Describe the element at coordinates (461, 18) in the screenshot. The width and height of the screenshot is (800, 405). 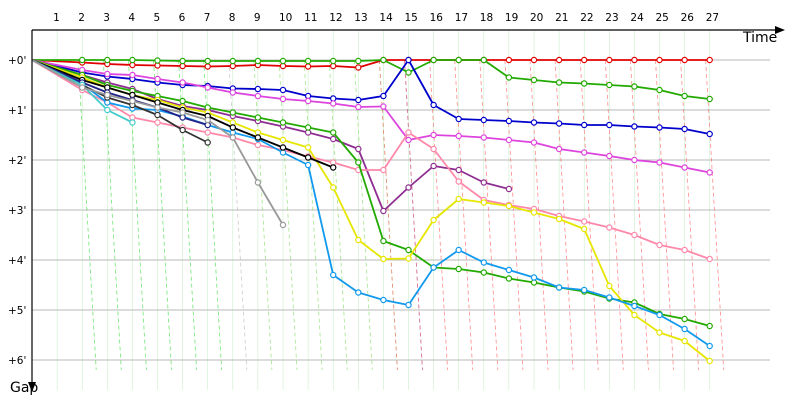
I see `x-tick-label: 17` at that location.